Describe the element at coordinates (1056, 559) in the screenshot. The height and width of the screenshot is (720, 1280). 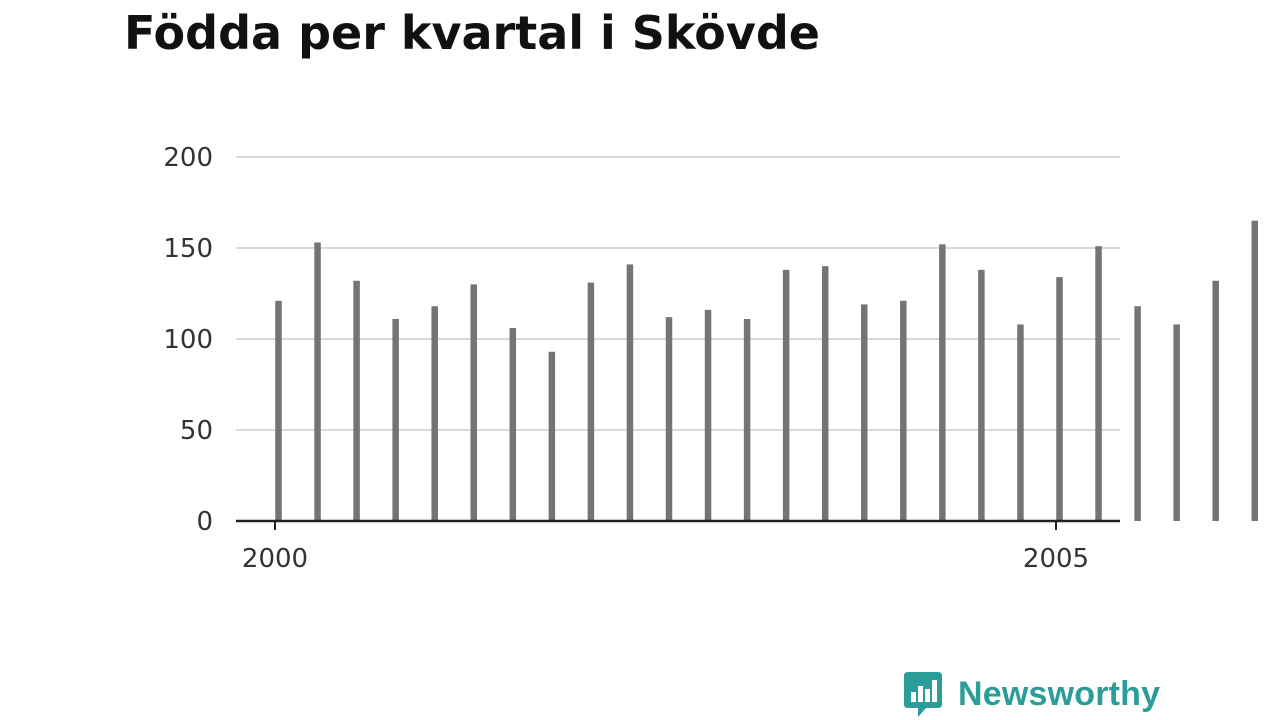
I see `x-tick-label: 2005` at that location.